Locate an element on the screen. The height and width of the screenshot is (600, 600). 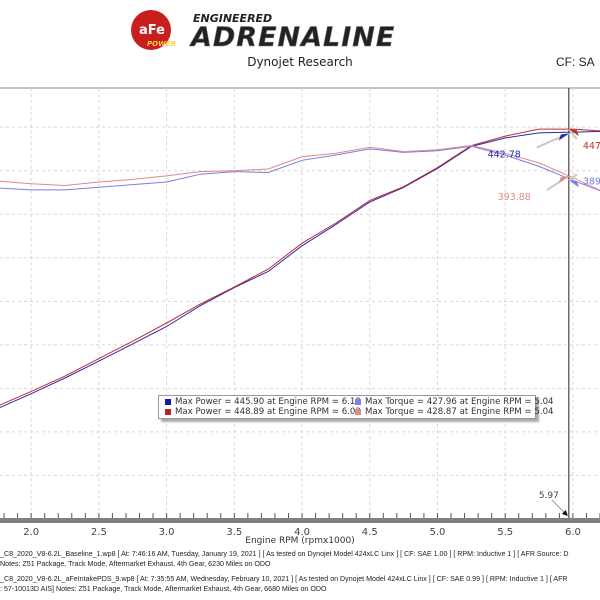
annotations: 442.78 447 389 393.88 is located at coordinates (544, 165).